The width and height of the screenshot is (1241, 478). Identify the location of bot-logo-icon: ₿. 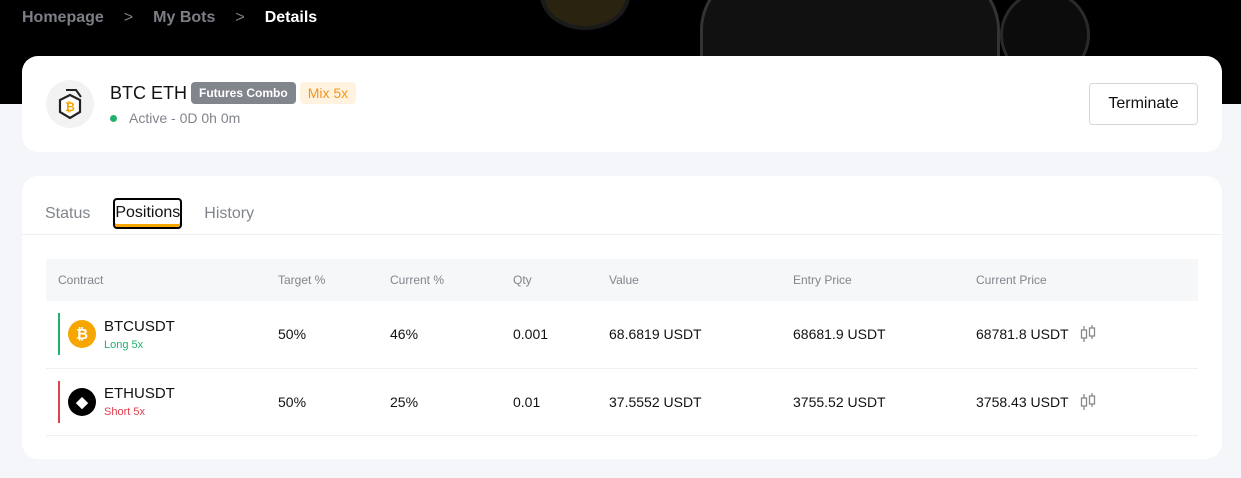
(70, 104).